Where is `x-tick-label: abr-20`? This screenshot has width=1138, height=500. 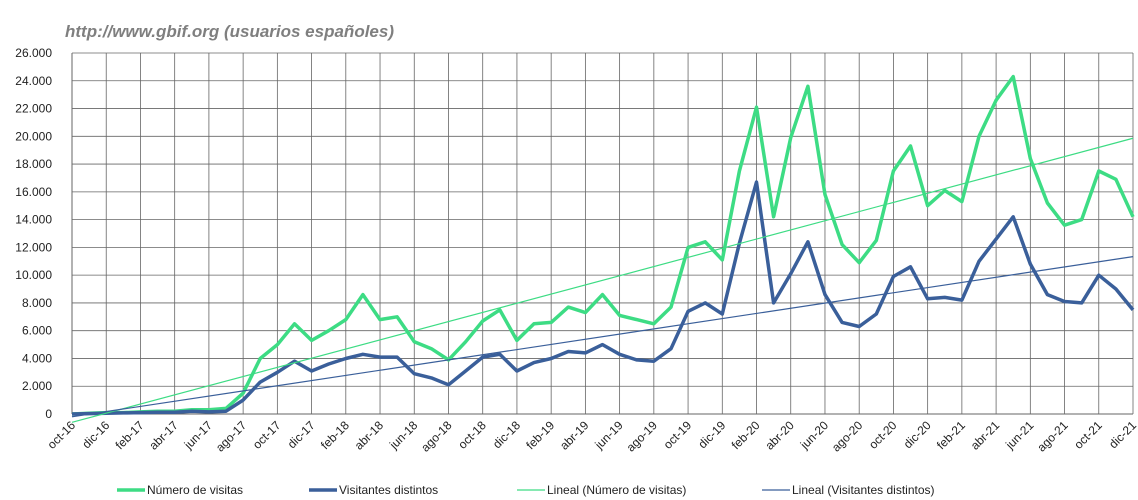
x-tick-label: abr-20 is located at coordinates (779, 435).